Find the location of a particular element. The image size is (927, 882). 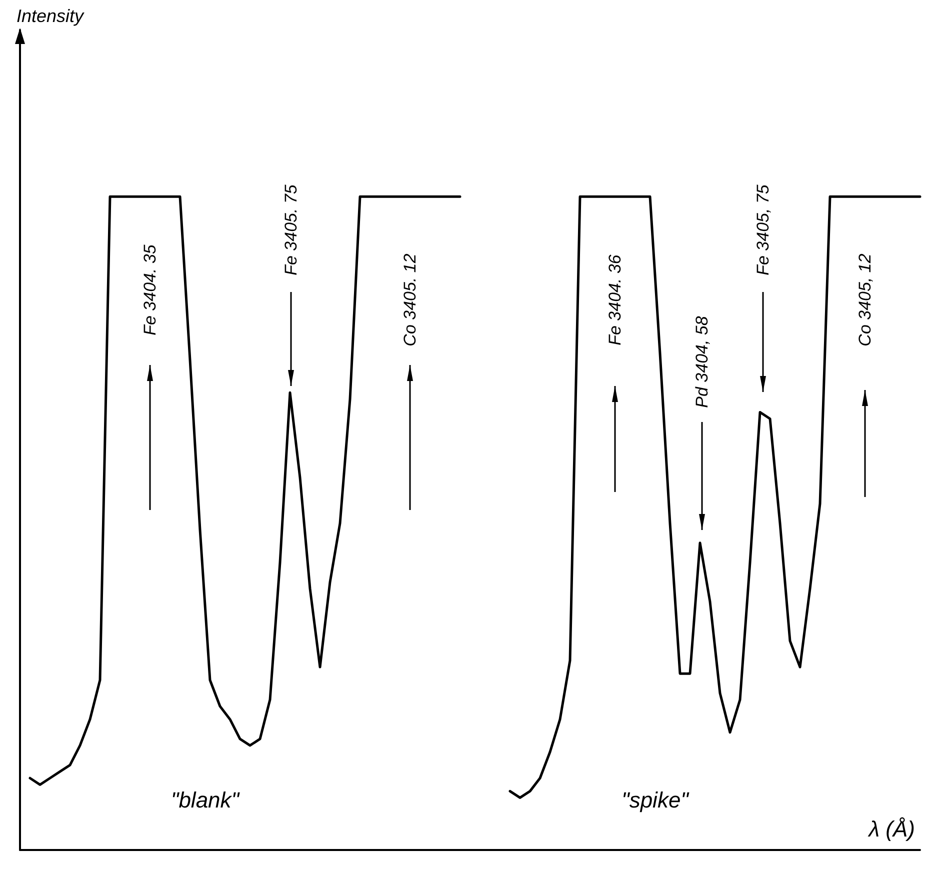

annotation: "blank" is located at coordinates (205, 800).